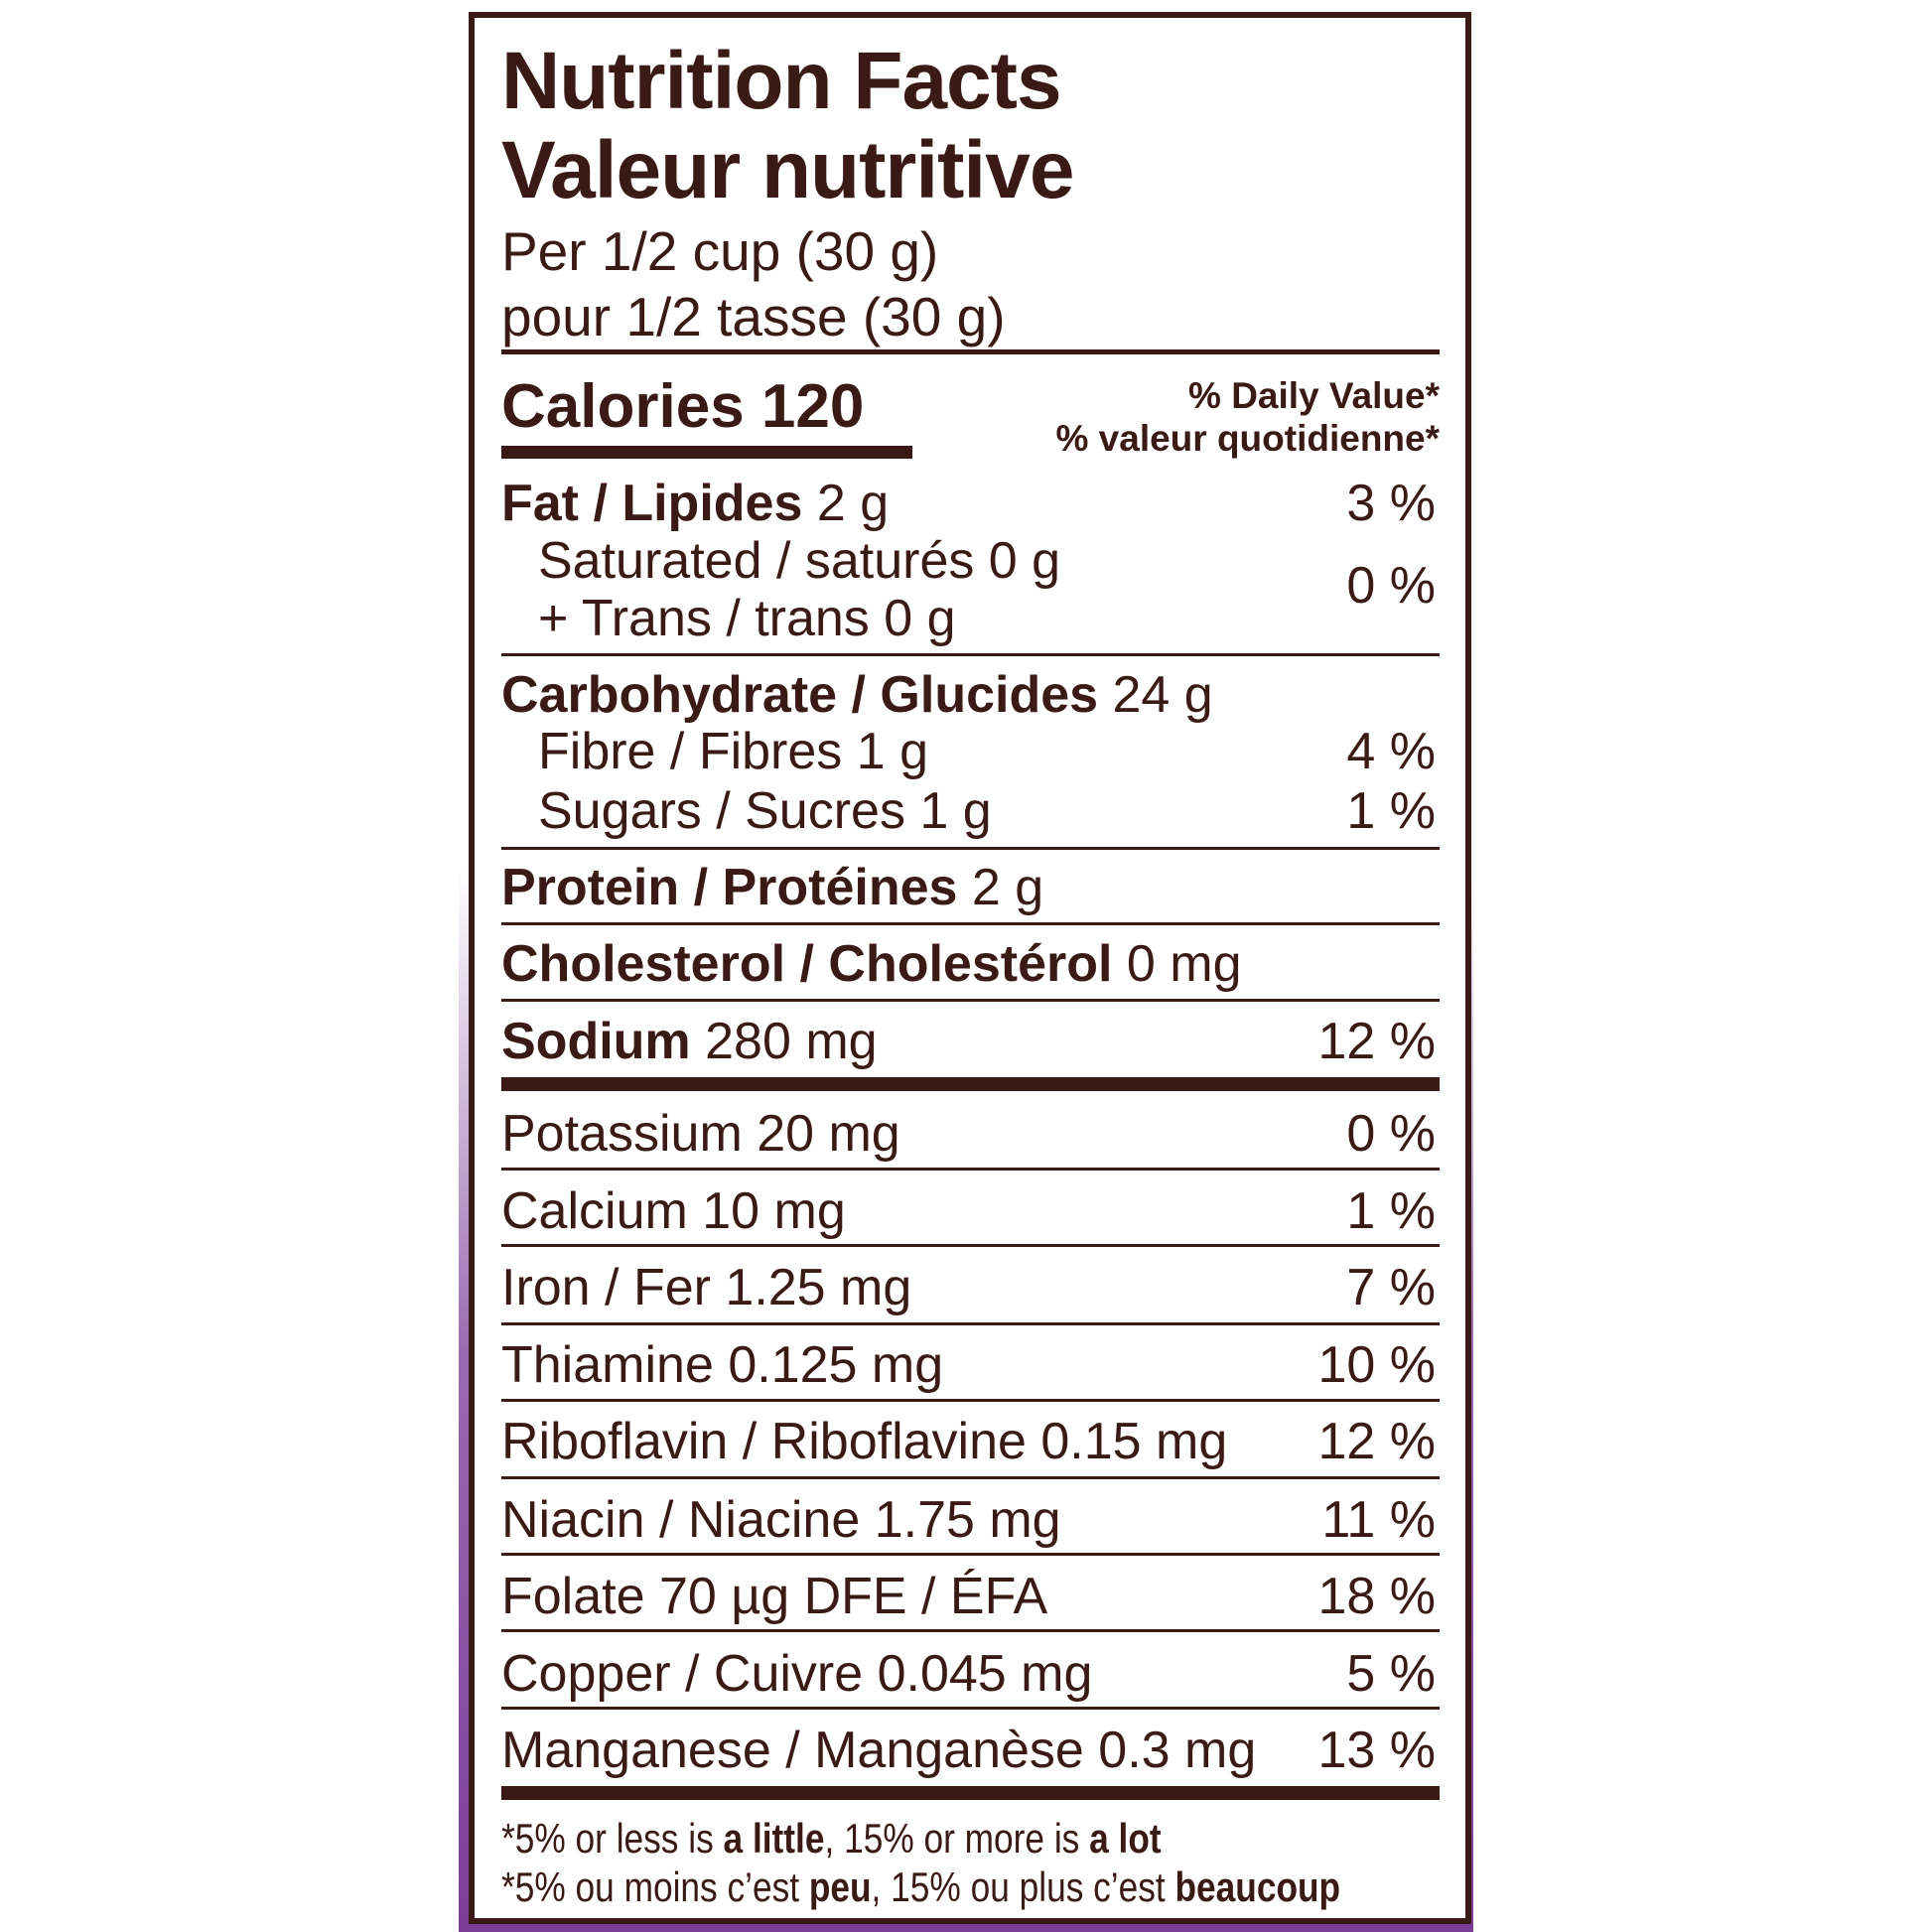  What do you see at coordinates (1377, 1365) in the screenshot?
I see `micro-dv: 10 %` at bounding box center [1377, 1365].